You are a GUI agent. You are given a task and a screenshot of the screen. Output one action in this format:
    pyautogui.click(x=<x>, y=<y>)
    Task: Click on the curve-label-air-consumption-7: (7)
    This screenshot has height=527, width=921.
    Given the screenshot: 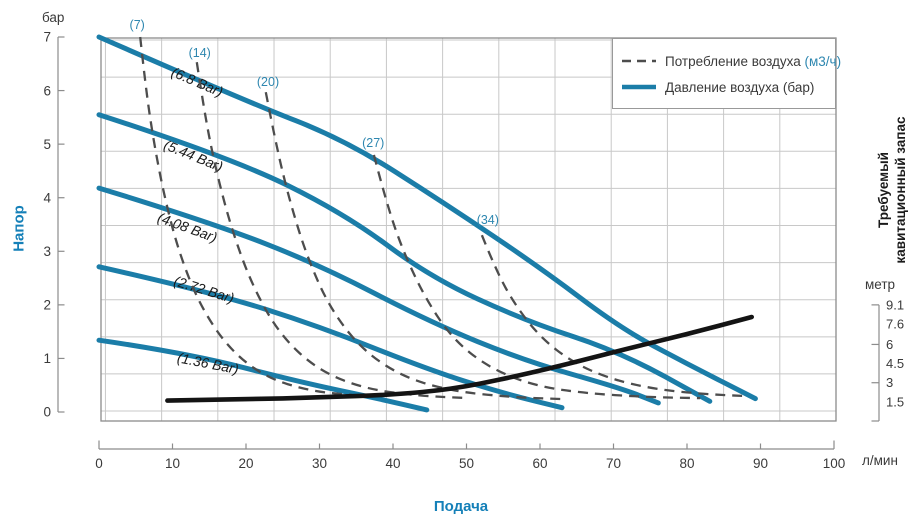 What is the action you would take?
    pyautogui.click(x=137, y=25)
    